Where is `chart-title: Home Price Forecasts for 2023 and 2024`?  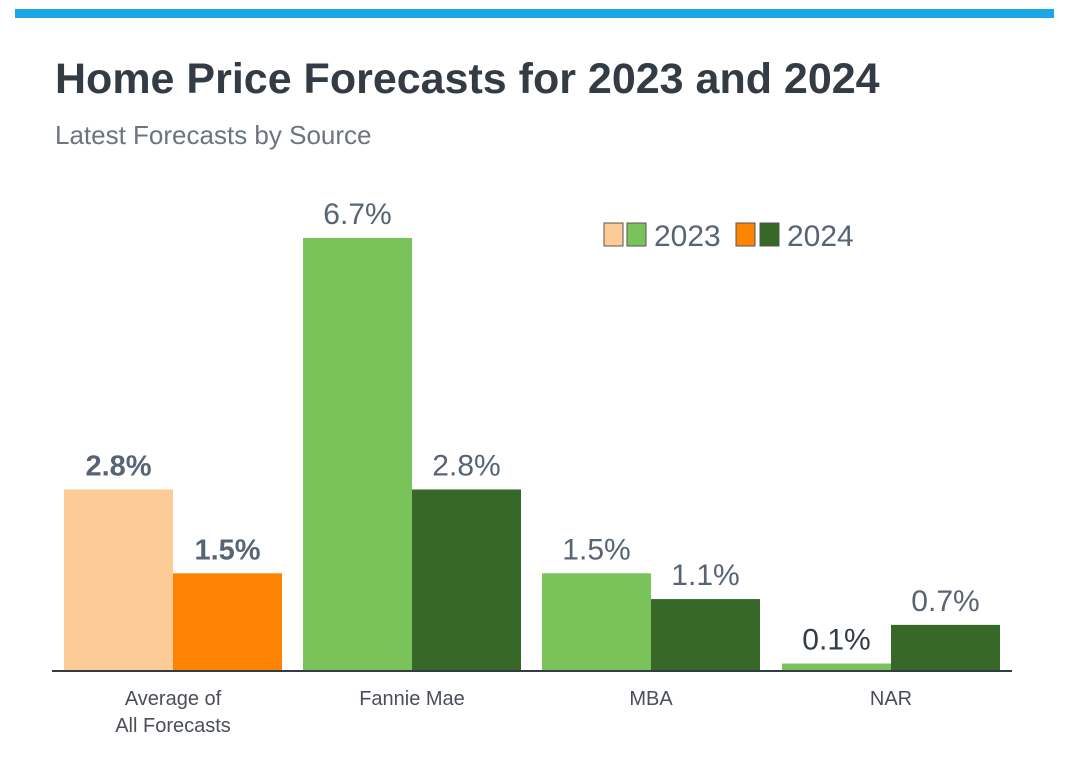 chart-title: Home Price Forecasts for 2023 and 2024 is located at coordinates (467, 79).